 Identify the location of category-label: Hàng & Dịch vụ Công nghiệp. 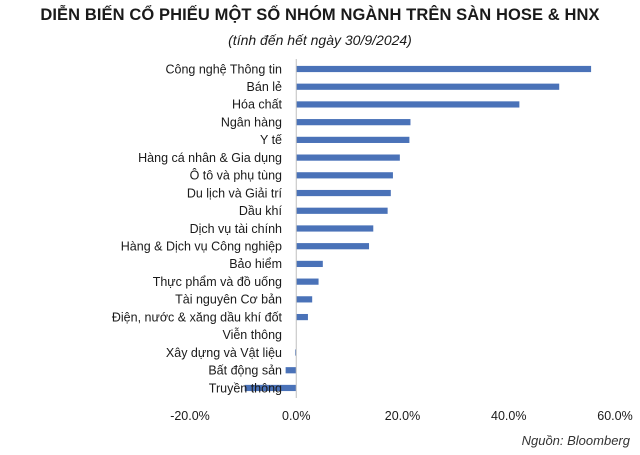
(201, 247).